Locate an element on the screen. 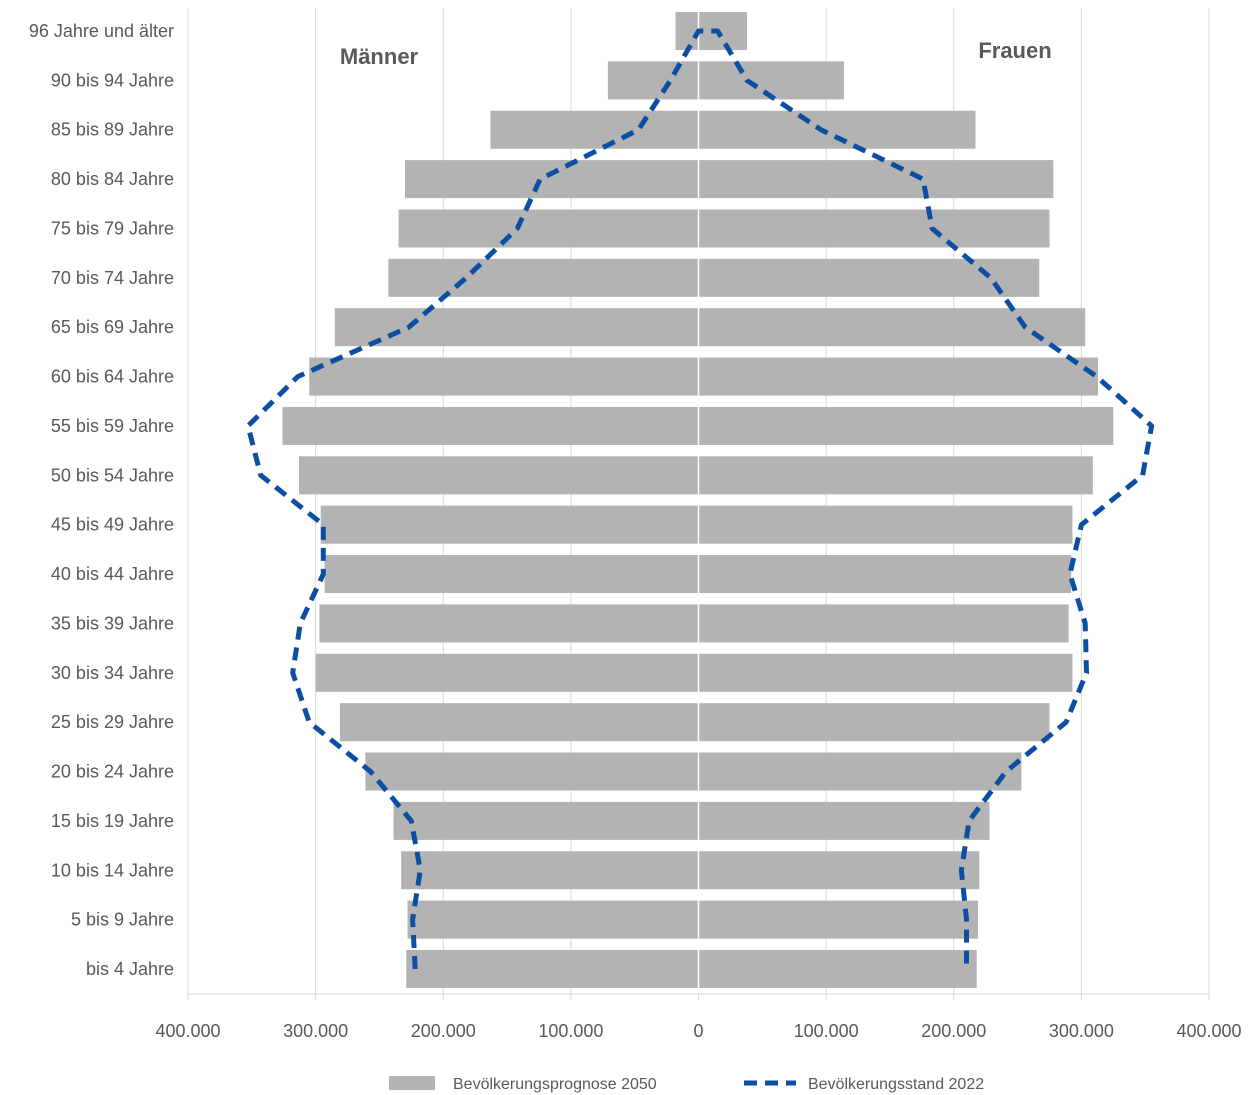 Image resolution: width=1257 pixels, height=1095 pixels. category-label-8: 40 bis 44 Jahre is located at coordinates (112, 574).